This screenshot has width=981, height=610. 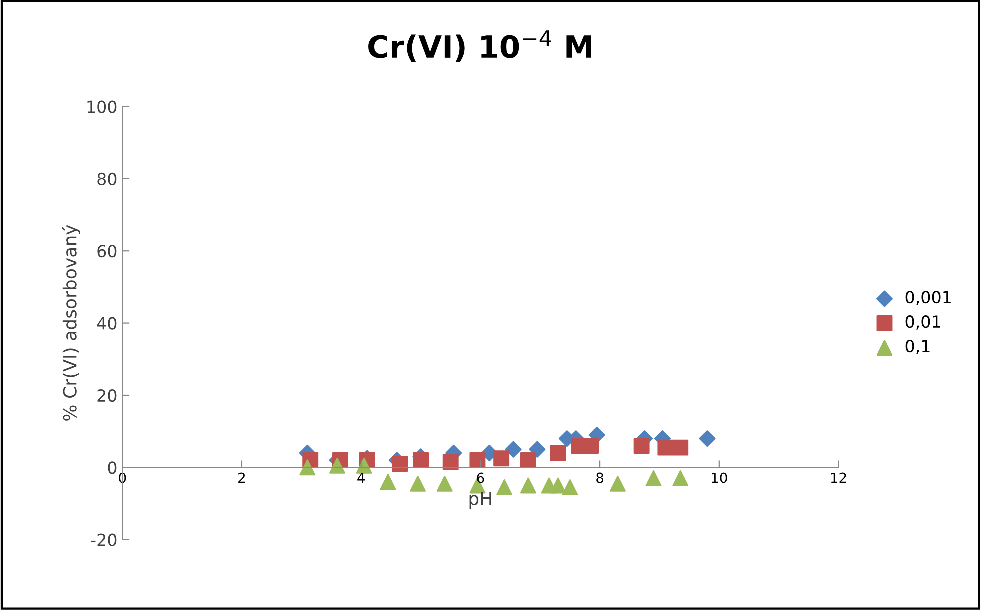 I want to click on y-tick-label: 20, so click(x=107, y=395).